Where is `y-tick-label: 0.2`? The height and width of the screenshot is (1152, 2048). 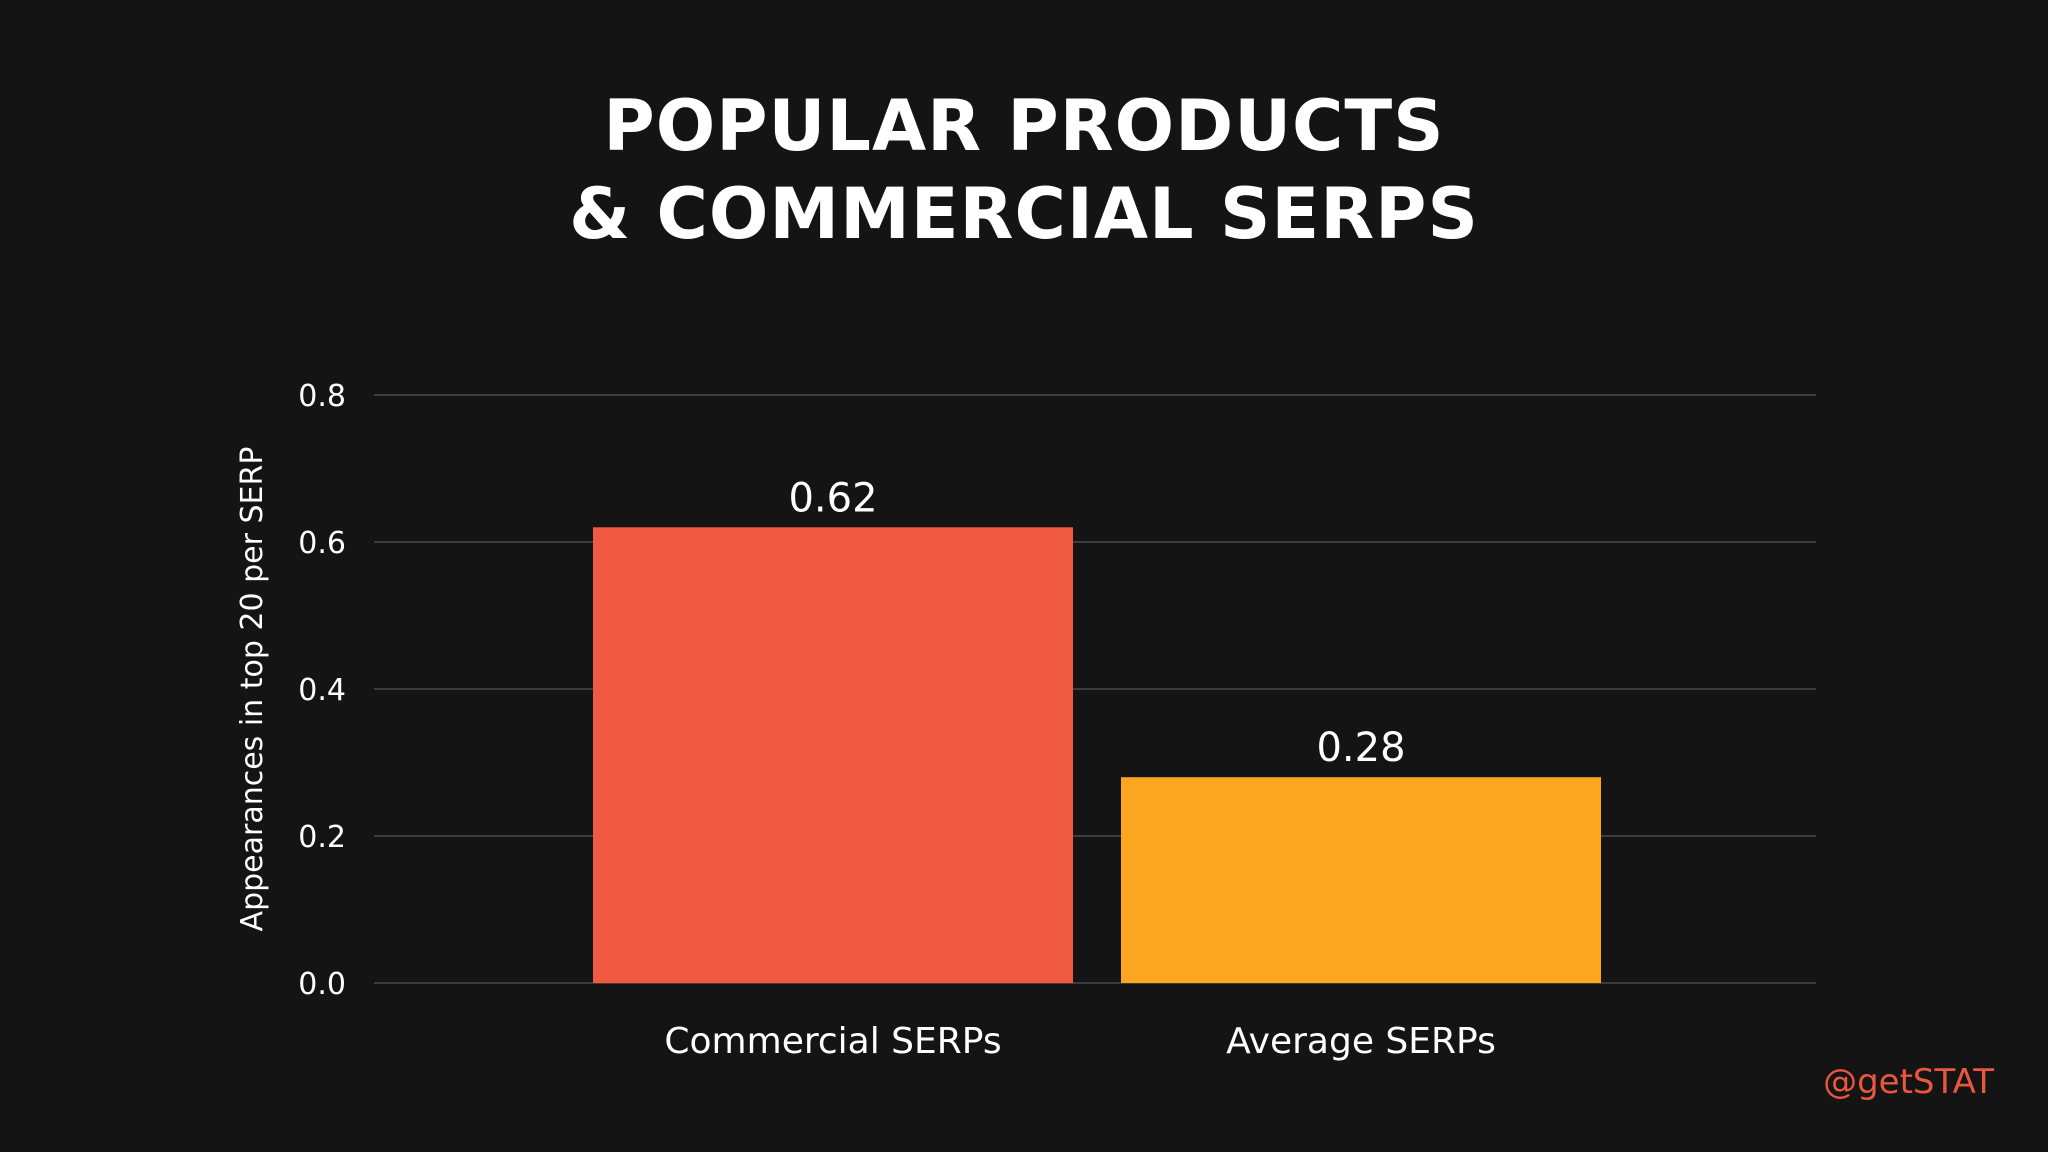 y-tick-label: 0.2 is located at coordinates (322, 837).